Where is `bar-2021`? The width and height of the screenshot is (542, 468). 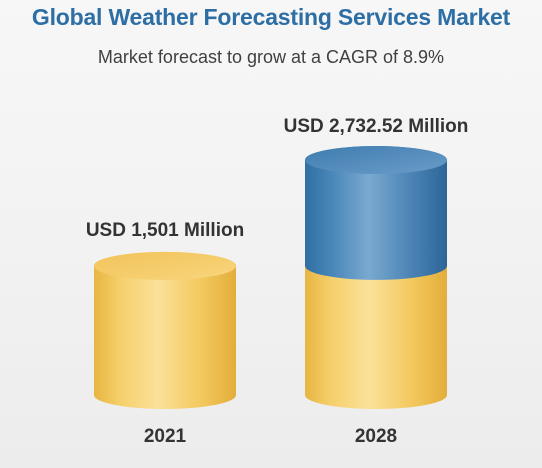 bar-2021 is located at coordinates (165, 330).